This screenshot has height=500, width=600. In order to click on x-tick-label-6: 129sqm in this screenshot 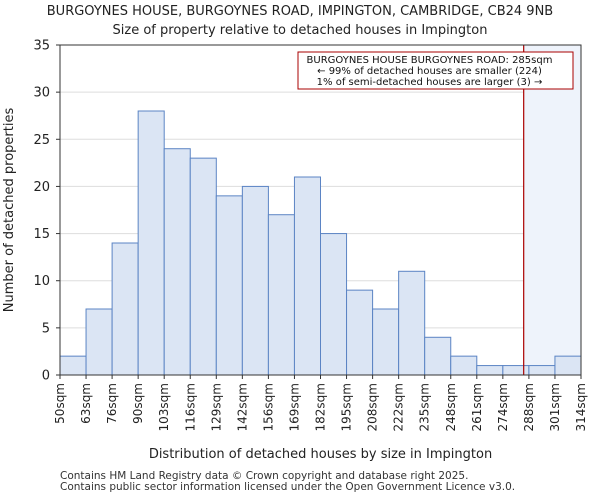, I will do `click(216, 407)`.